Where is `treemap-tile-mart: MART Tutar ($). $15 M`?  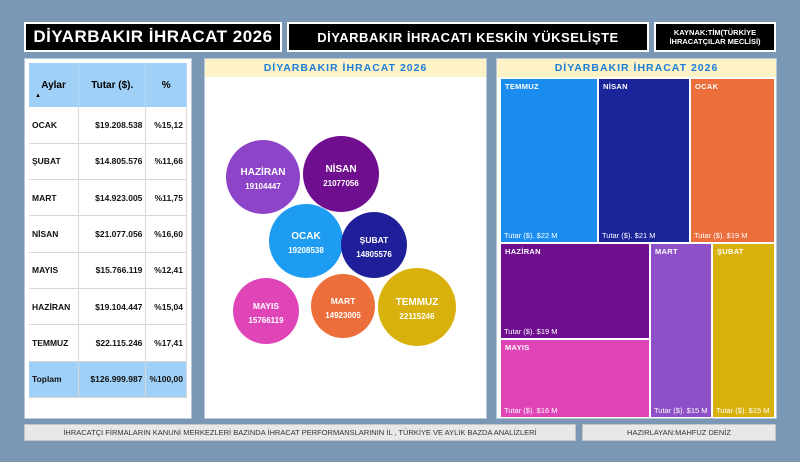
treemap-tile-mart: MART Tutar ($). $15 M is located at coordinates (681, 330).